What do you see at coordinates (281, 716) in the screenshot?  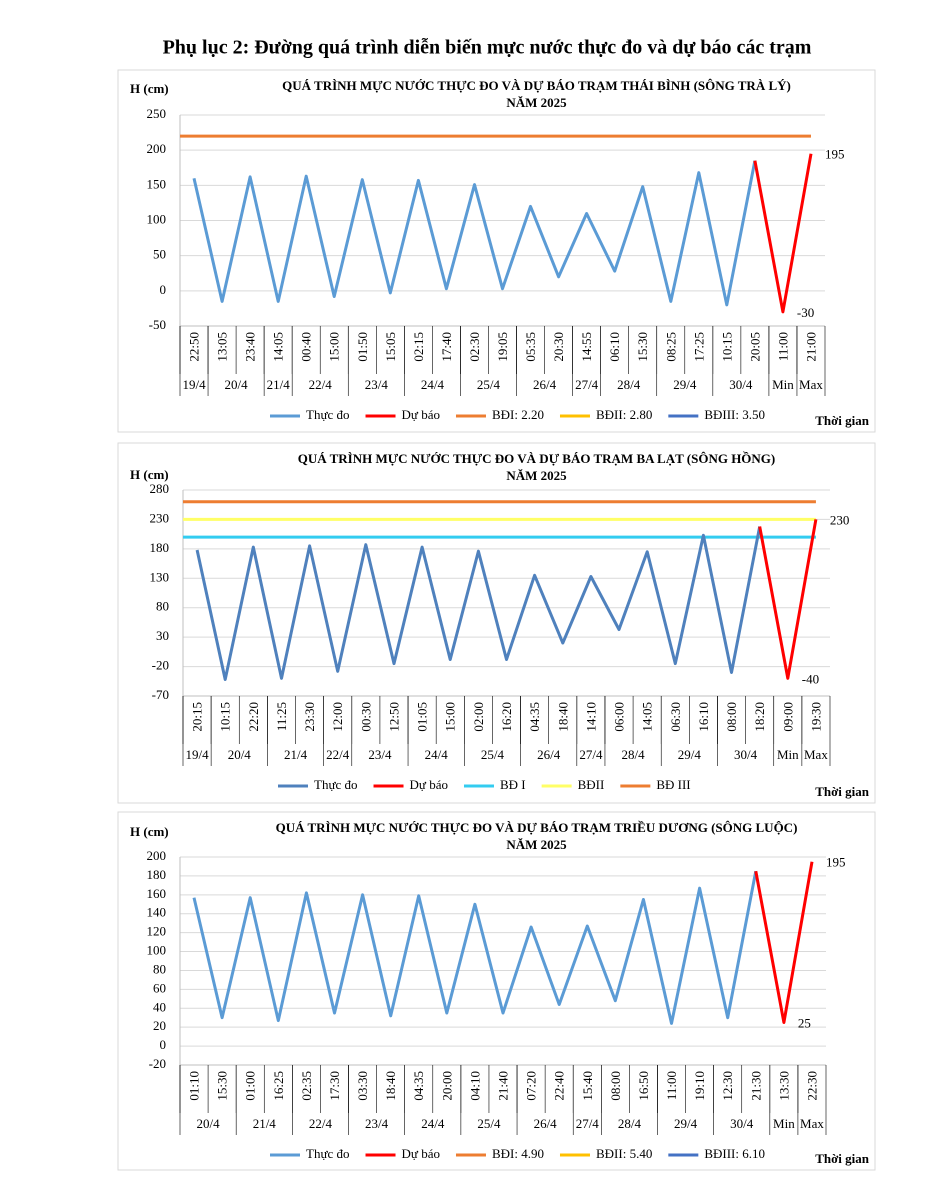 I see `x-tick-label: 11:25` at bounding box center [281, 716].